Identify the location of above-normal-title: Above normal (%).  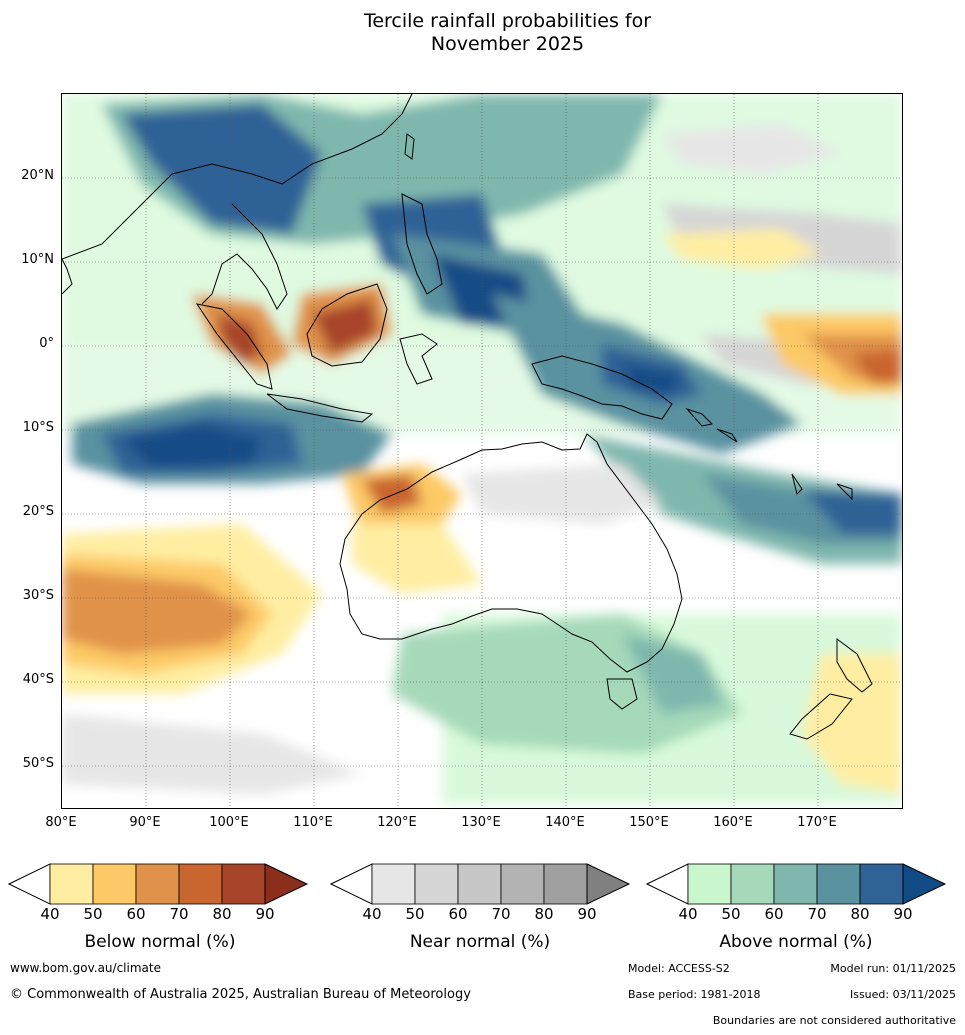
(796, 942).